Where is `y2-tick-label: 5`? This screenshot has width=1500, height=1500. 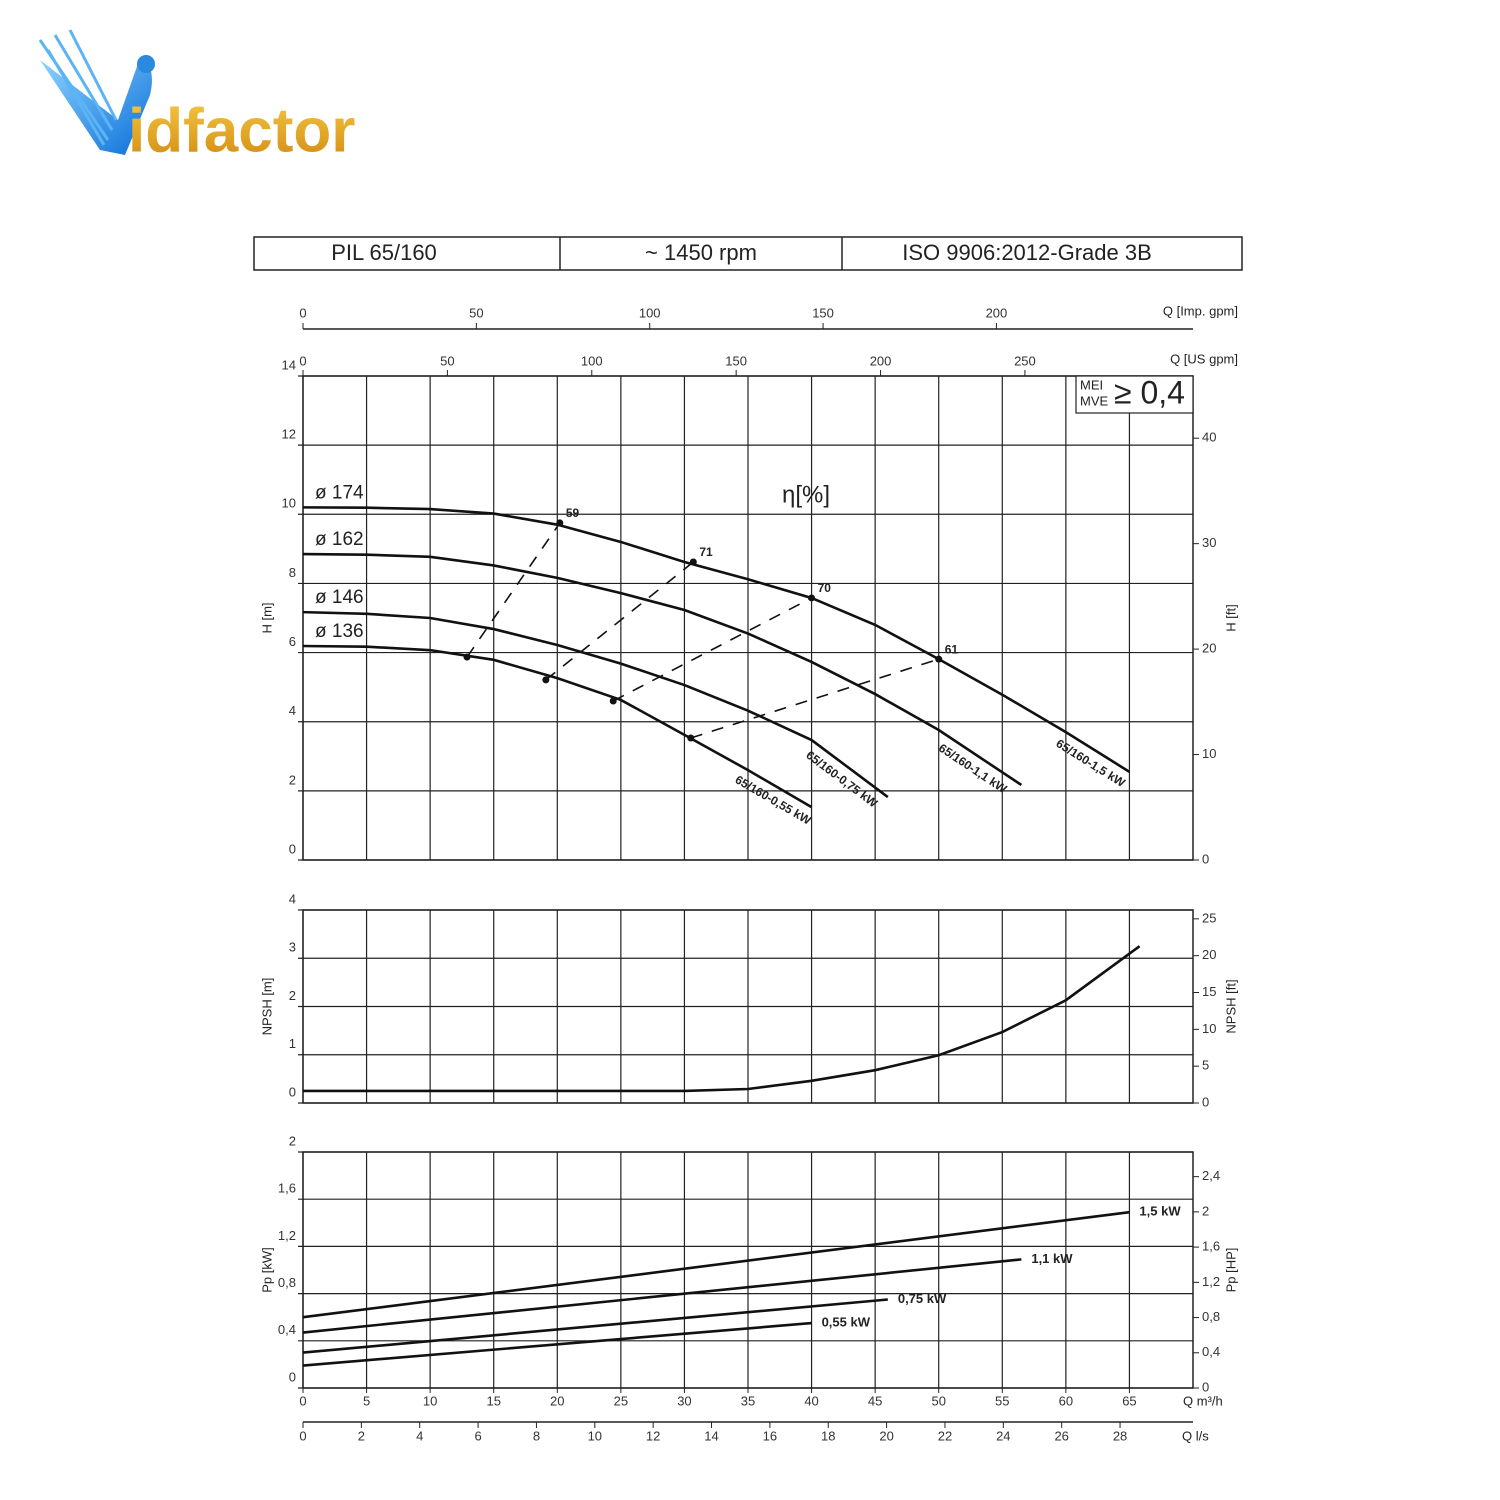
y2-tick-label: 5 is located at coordinates (1205, 1065).